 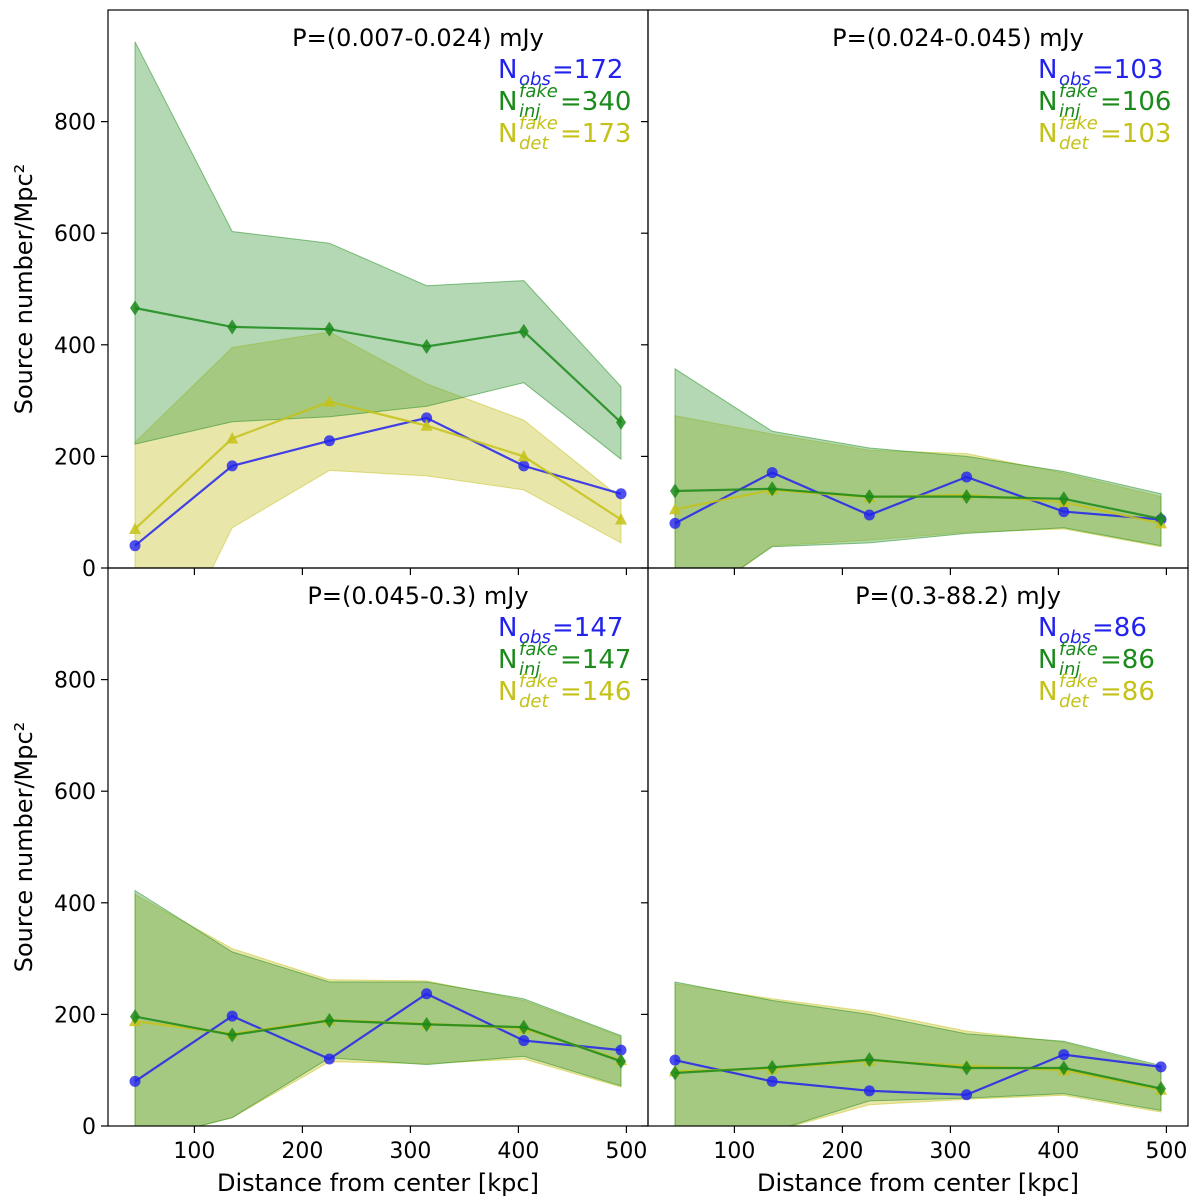 I want to click on legend-sub: obs, so click(x=1075, y=79).